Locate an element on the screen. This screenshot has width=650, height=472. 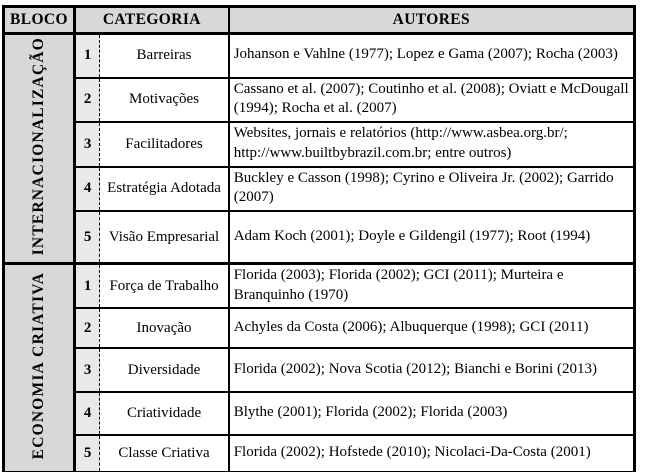
block-name-vertical-text: ECONOMIA CRIATIVA is located at coordinates (39, 365).